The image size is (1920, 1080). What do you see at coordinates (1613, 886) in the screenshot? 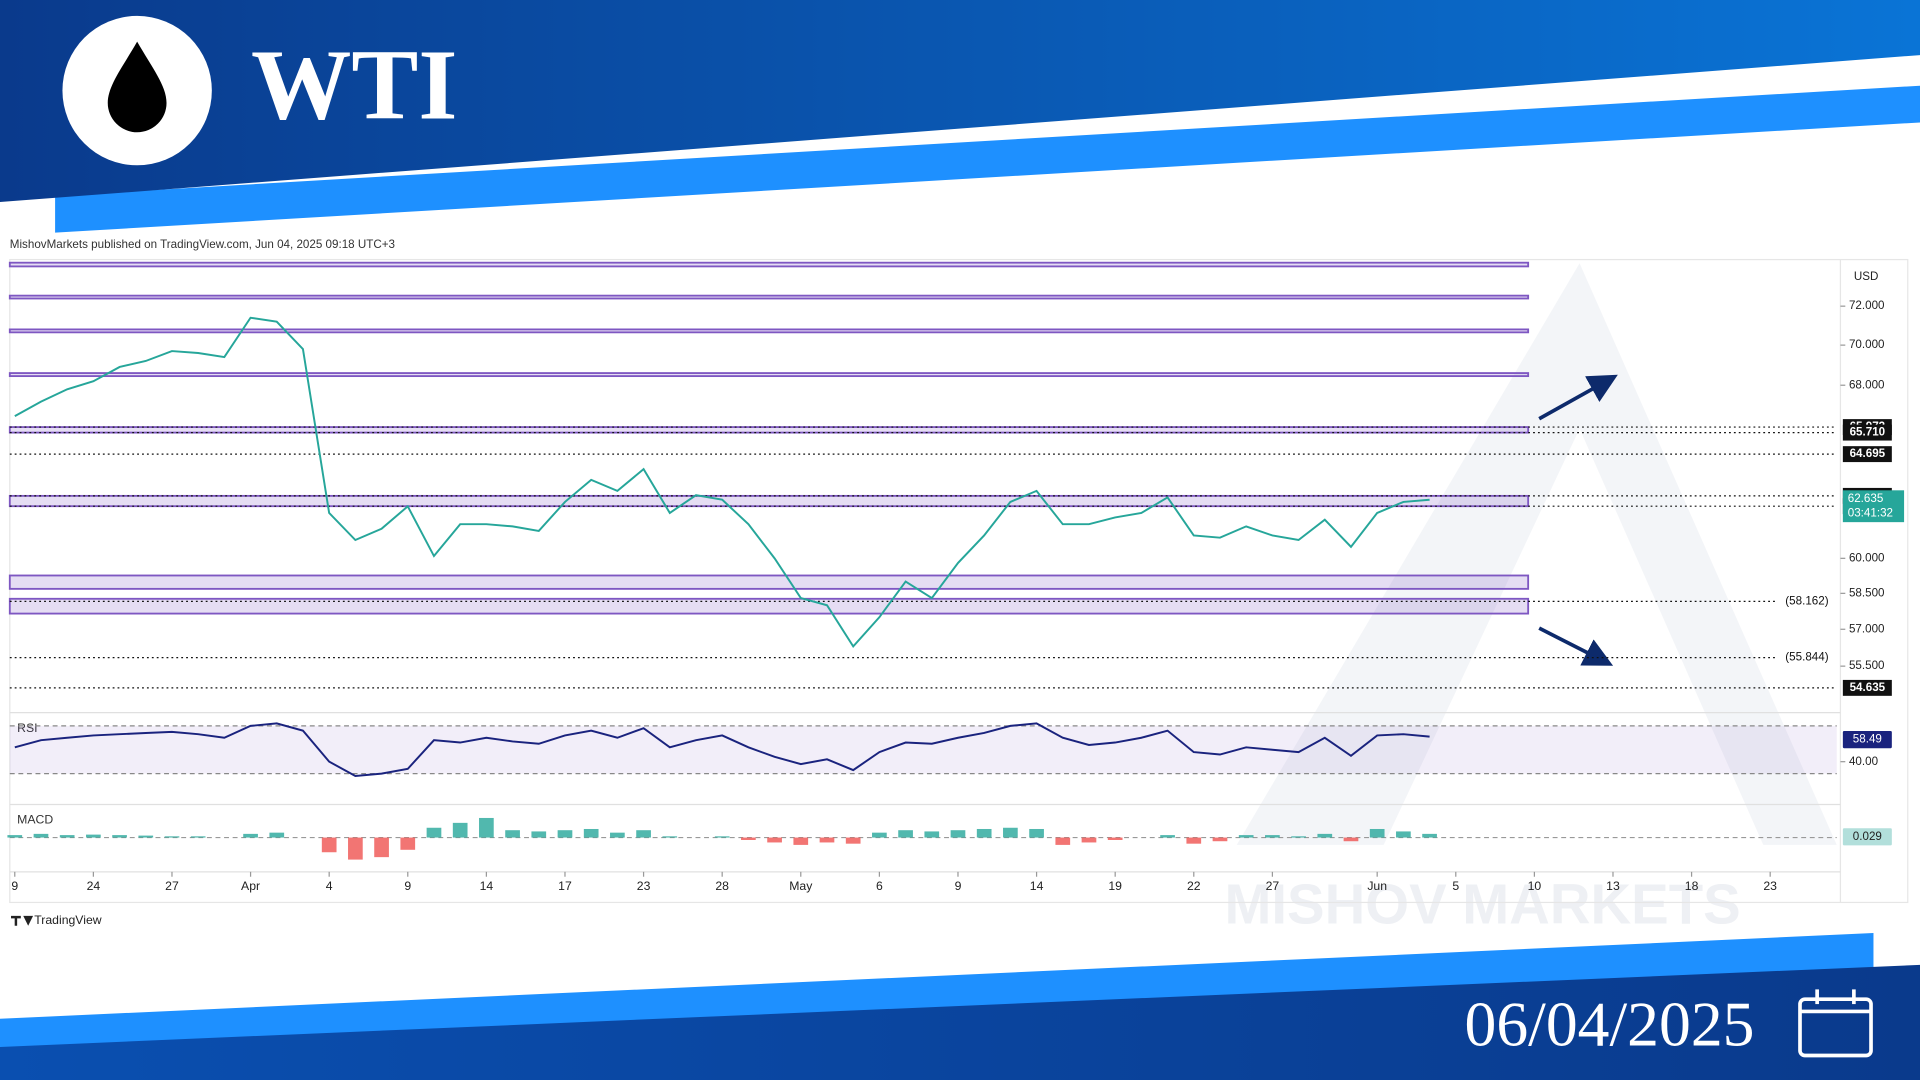
I see `x-tick-label: 13` at bounding box center [1613, 886].